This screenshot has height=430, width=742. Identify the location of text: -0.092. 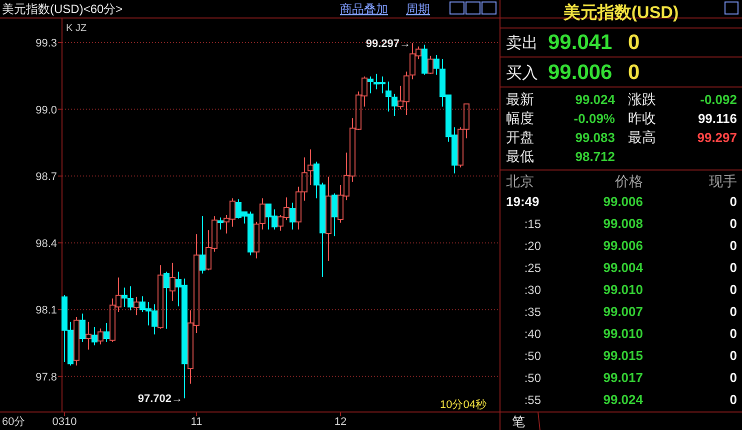
(718, 99).